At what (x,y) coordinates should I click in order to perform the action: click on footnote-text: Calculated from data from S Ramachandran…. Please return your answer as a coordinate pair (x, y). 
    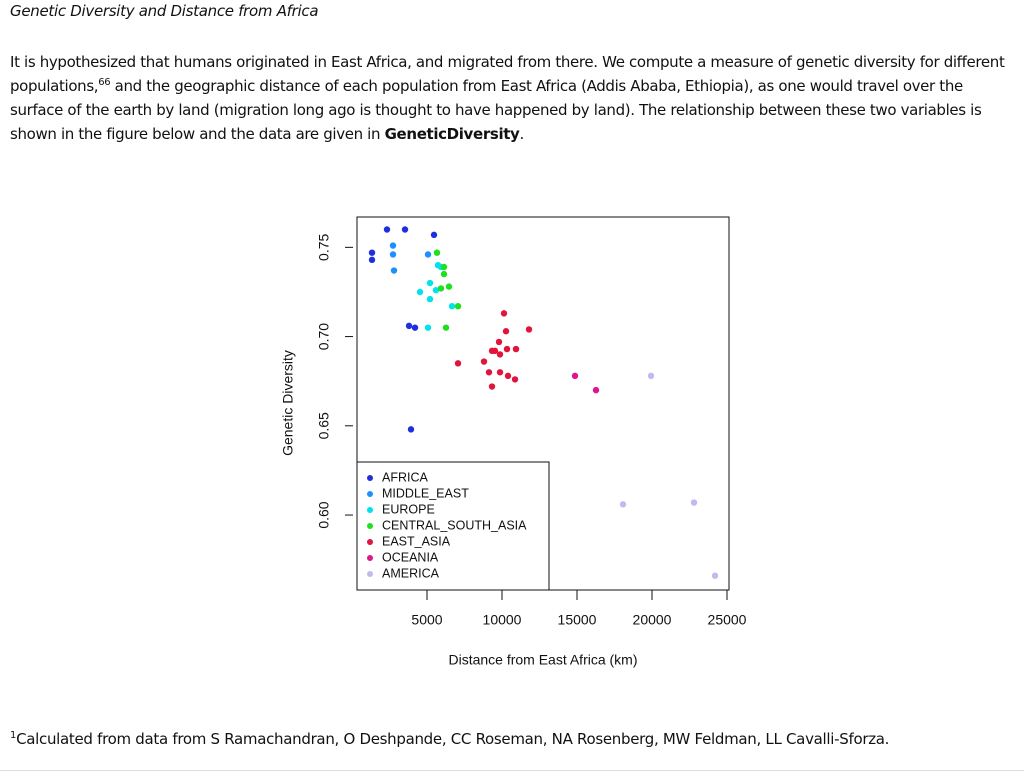
    Looking at the image, I should click on (453, 739).